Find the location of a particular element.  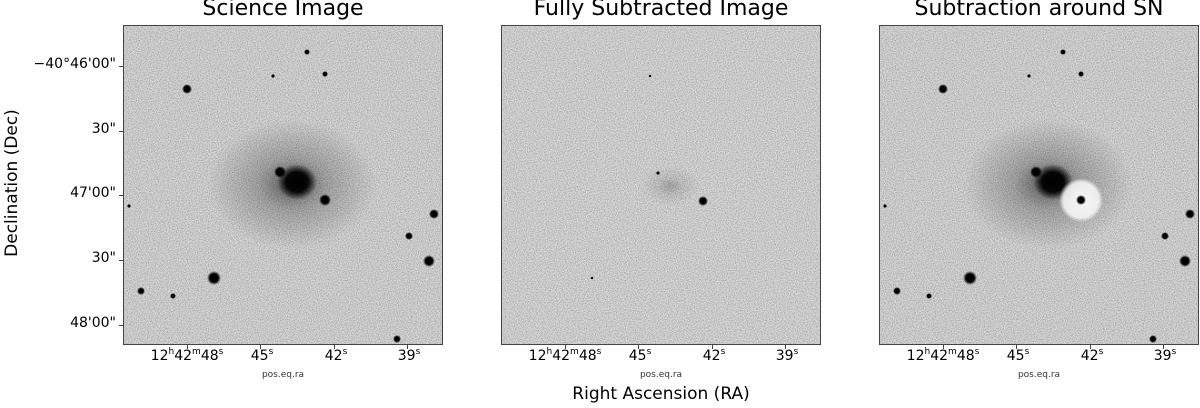

y-axis-label: Declination (Dec) is located at coordinates (12, 183).